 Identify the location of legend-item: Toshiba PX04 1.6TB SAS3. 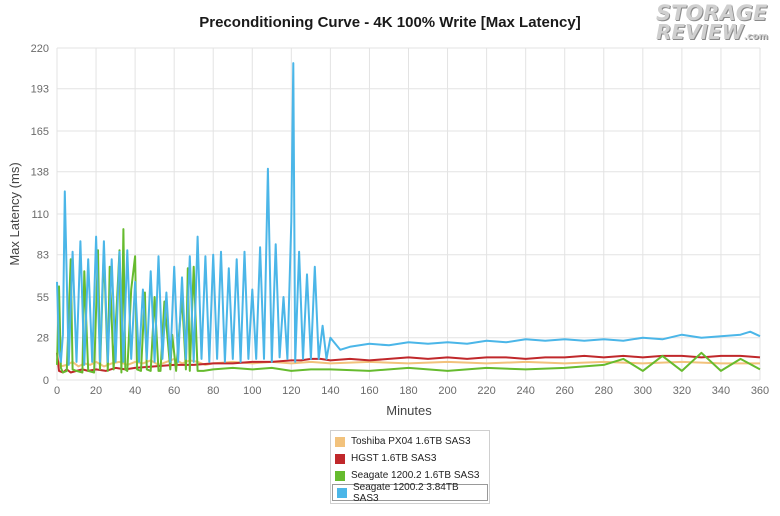
(410, 441).